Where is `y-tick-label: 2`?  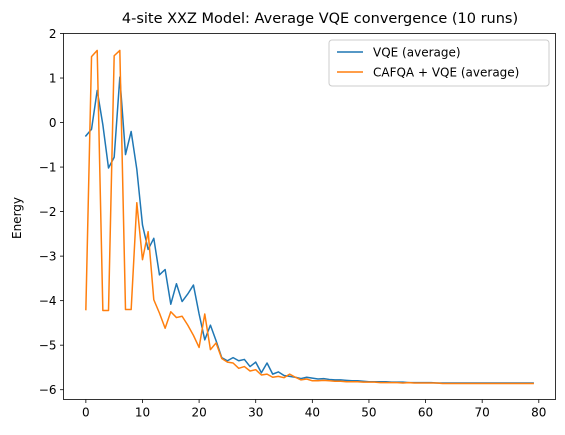
y-tick-label: 2 is located at coordinates (53, 34).